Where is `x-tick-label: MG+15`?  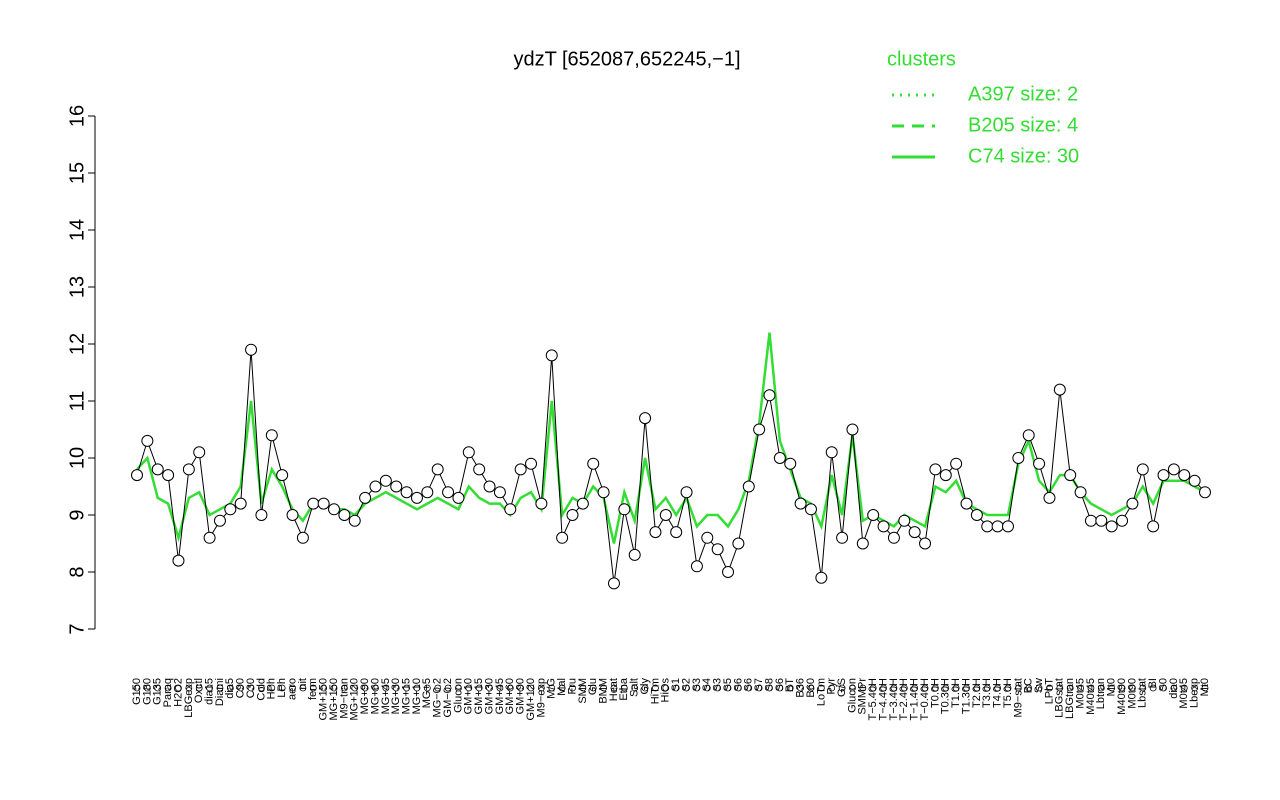
x-tick-label: MG+15 is located at coordinates (406, 696).